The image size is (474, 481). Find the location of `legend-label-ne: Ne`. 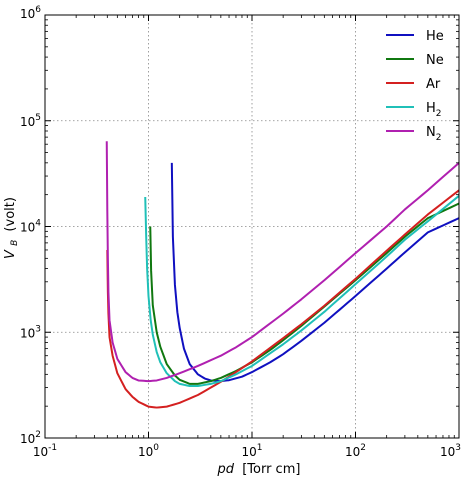

legend-label-ne: Ne is located at coordinates (435, 60).